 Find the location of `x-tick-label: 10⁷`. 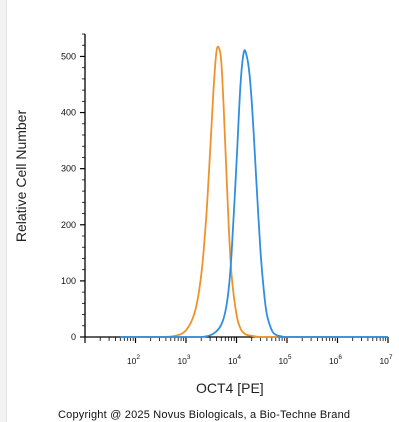

x-tick-label: 10⁷ is located at coordinates (385, 360).